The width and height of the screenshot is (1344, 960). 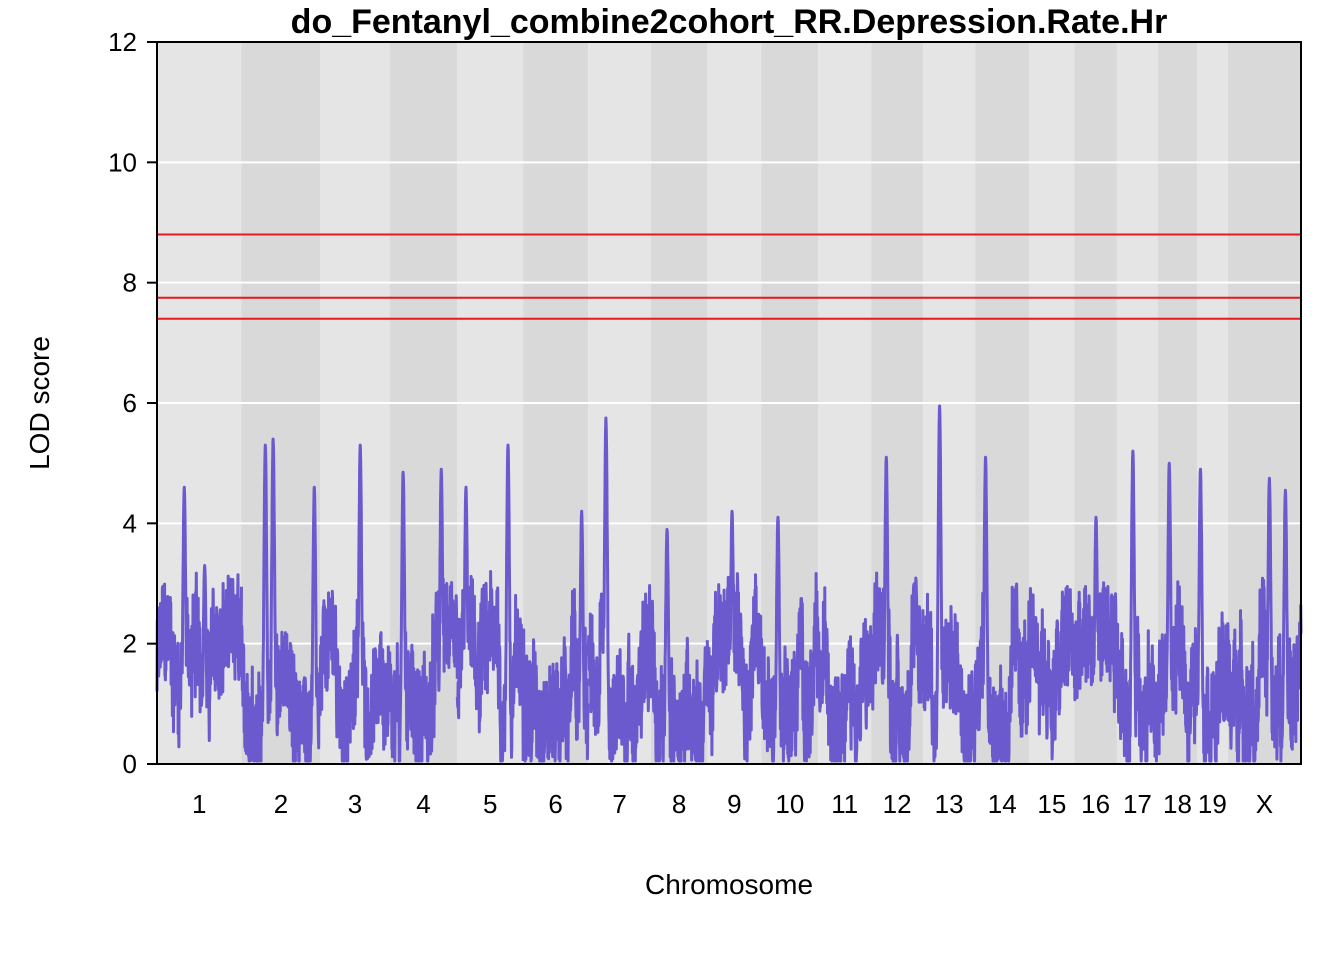 I want to click on x-tick-label-17: 17, so click(x=1137, y=804).